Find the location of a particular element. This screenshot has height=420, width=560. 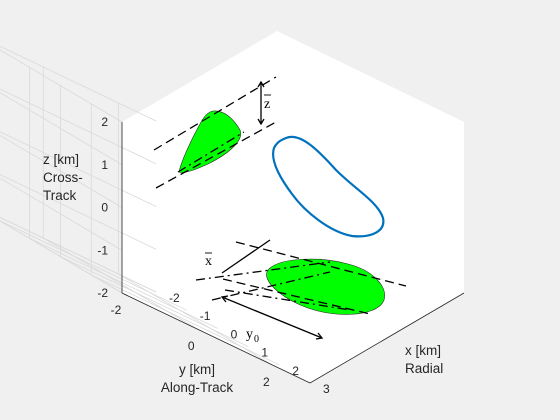

y-tick-label-1: 0 is located at coordinates (191, 346).